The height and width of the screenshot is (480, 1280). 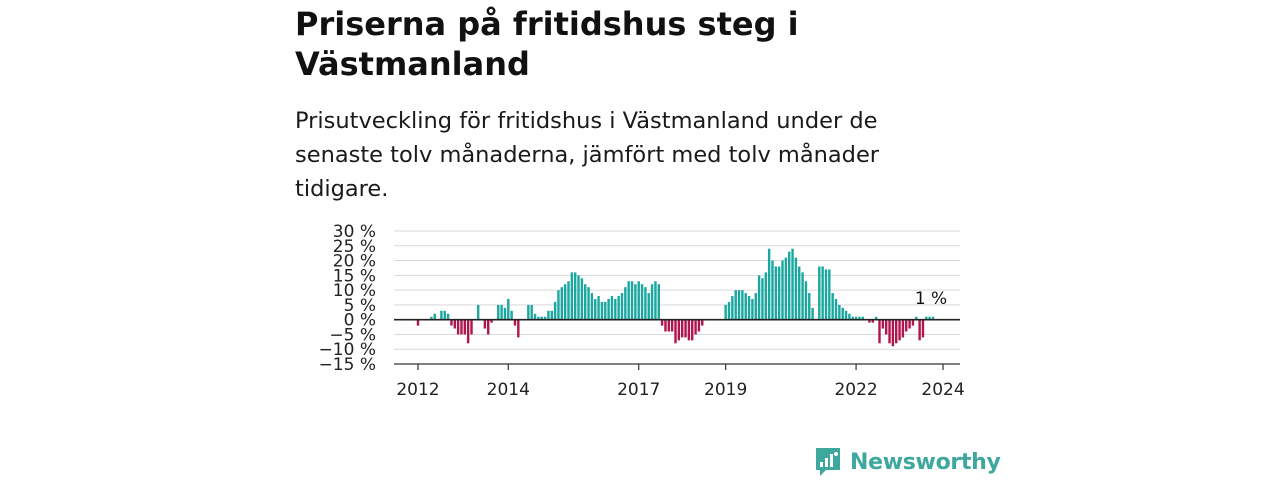 I want to click on x-tick-label: 2024, so click(x=942, y=390).